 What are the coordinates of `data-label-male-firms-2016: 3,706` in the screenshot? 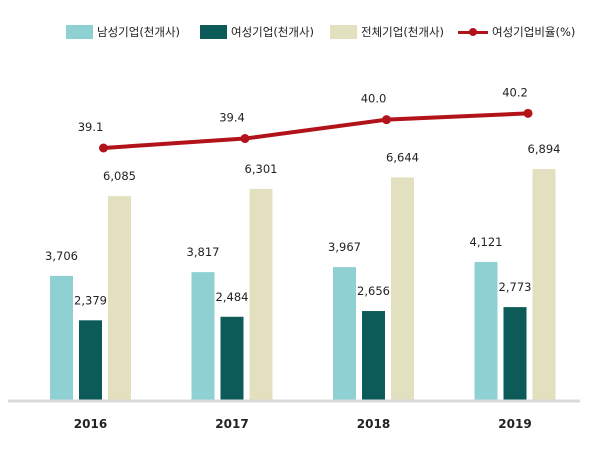 It's located at (61, 256).